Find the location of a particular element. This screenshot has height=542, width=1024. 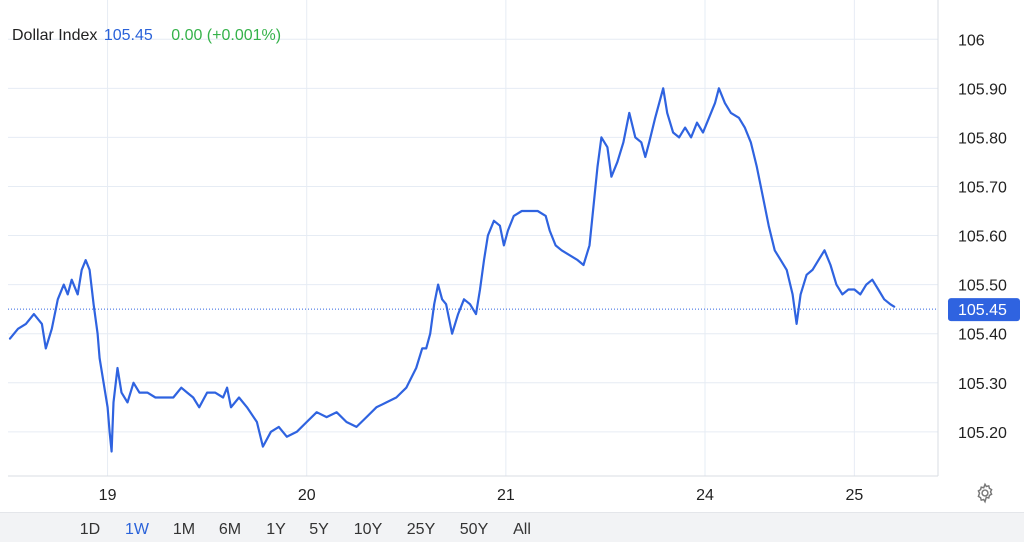

legend-symbol-name: Dollar Index is located at coordinates (55, 35).